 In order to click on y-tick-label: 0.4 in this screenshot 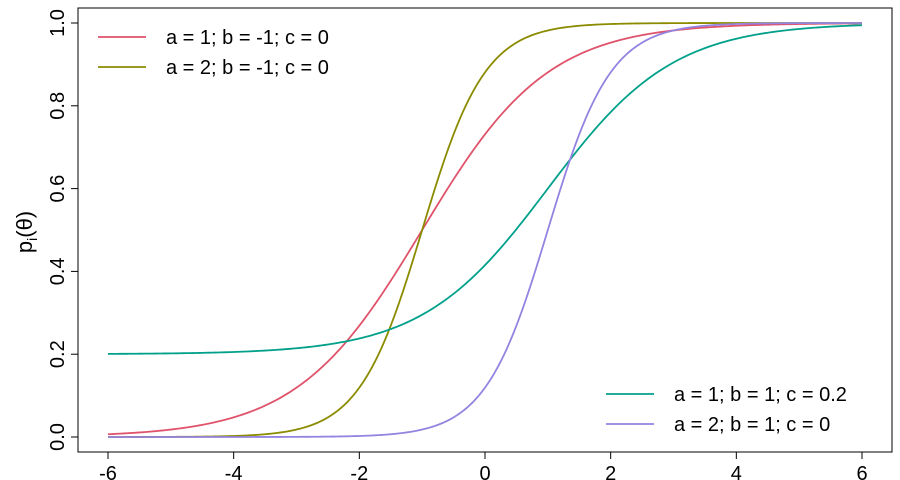, I will do `click(58, 271)`.